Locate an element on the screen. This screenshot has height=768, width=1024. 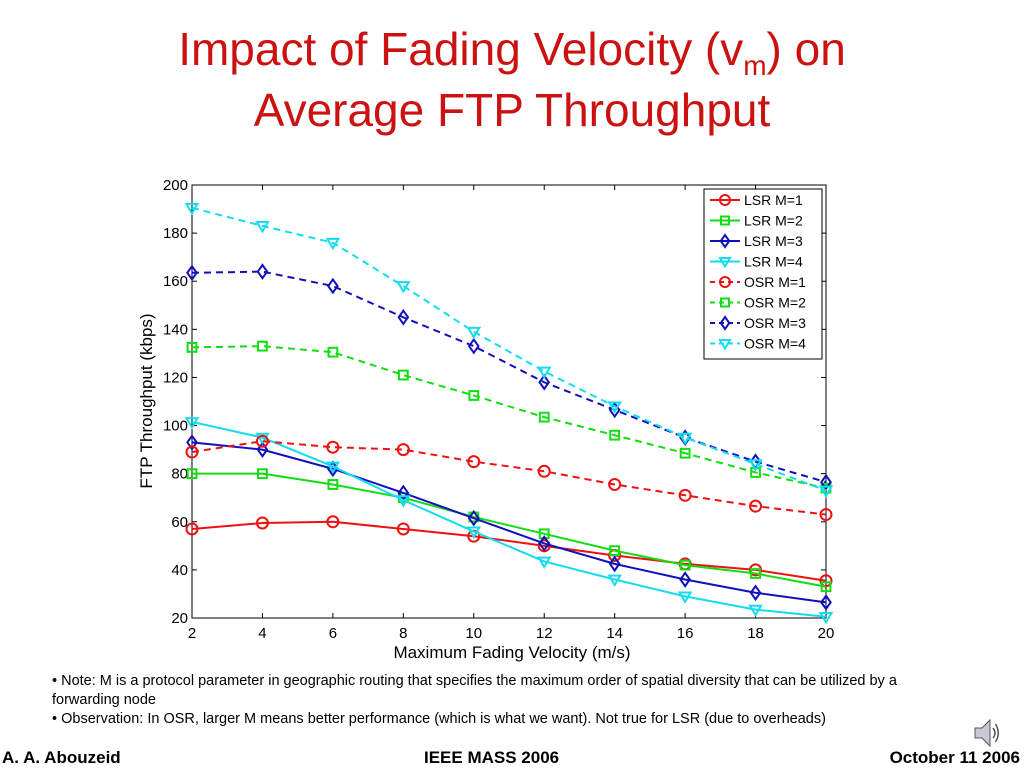
legend-entry: OSR M=1 is located at coordinates (758, 282).